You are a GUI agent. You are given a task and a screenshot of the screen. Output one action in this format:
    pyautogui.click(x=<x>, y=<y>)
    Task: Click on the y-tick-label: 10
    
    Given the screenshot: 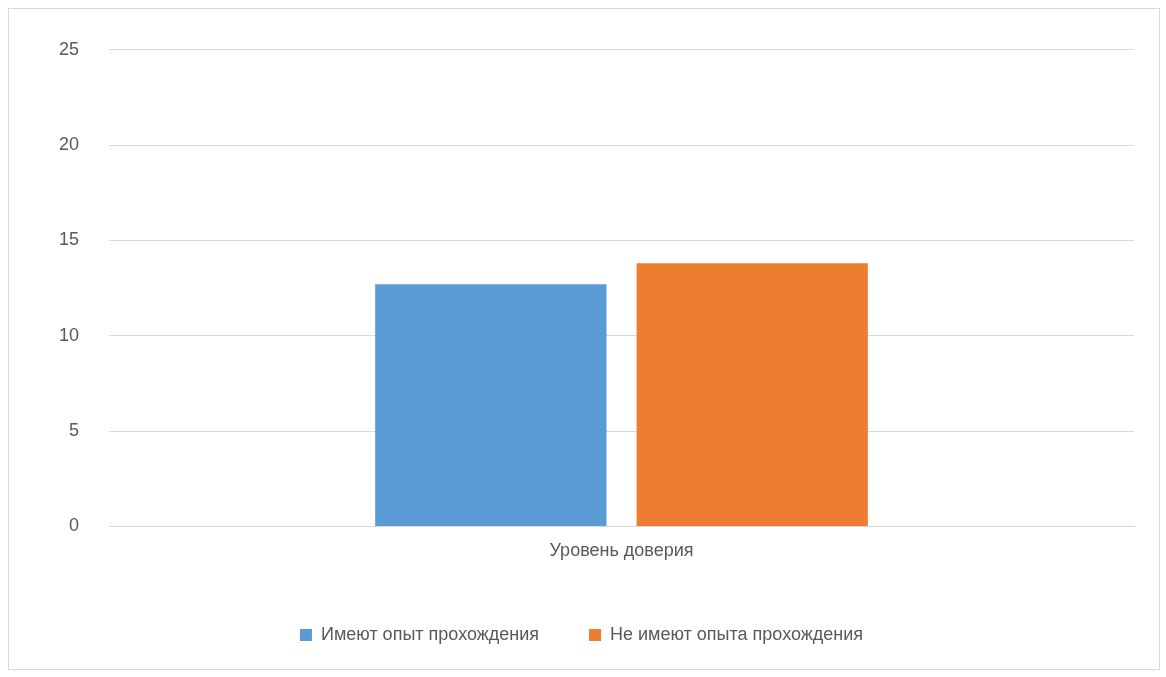 What is the action you would take?
    pyautogui.click(x=69, y=334)
    